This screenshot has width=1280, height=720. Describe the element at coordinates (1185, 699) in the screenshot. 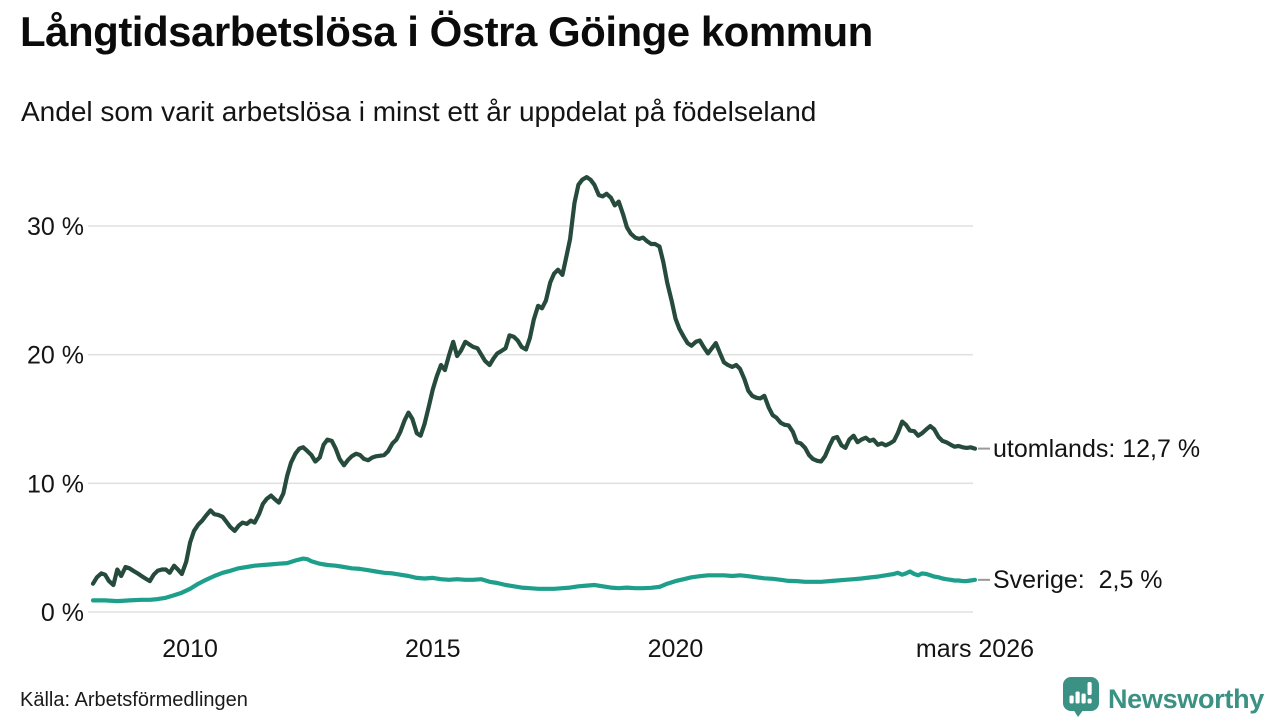

I see `brand-name: Newsworthy` at that location.